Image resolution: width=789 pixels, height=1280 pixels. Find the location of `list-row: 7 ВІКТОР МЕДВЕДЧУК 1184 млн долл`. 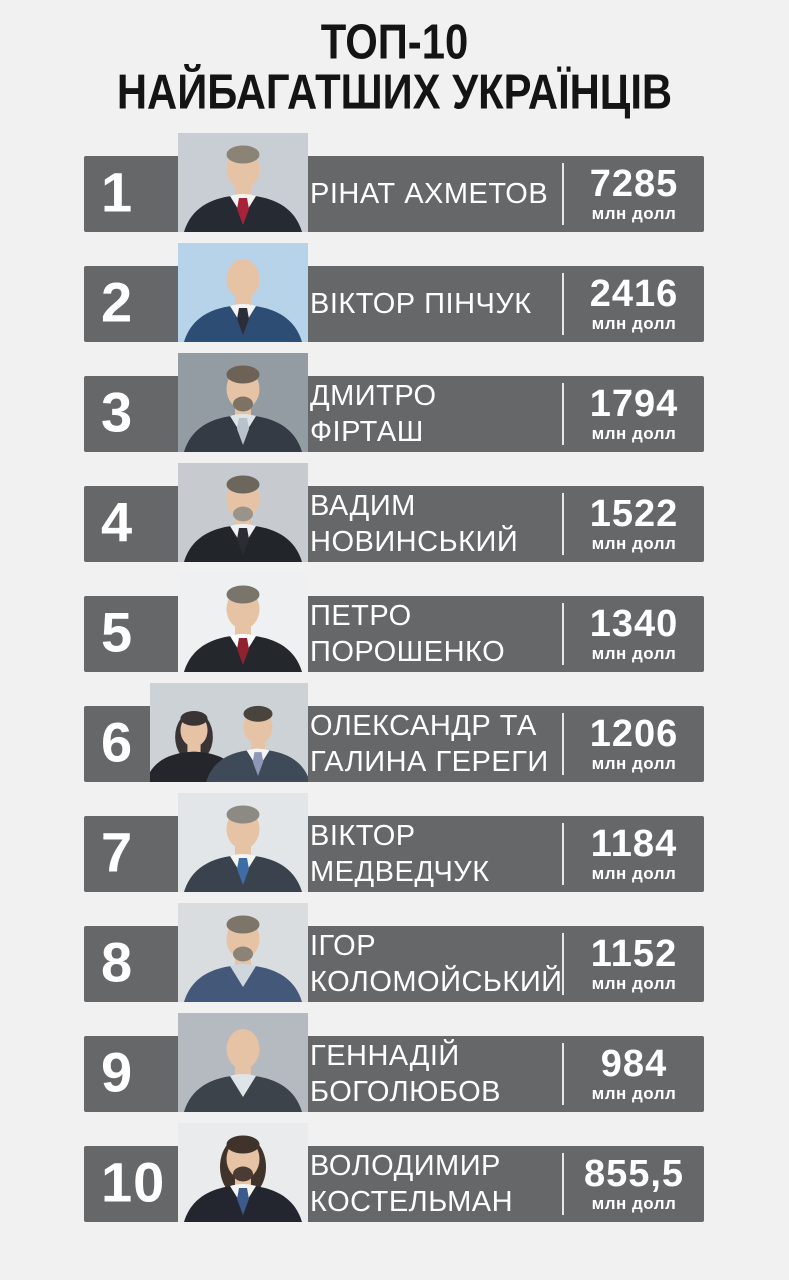

list-row: 7 ВІКТОР МЕДВЕДЧУК 1184 млн долл is located at coordinates (394, 842).